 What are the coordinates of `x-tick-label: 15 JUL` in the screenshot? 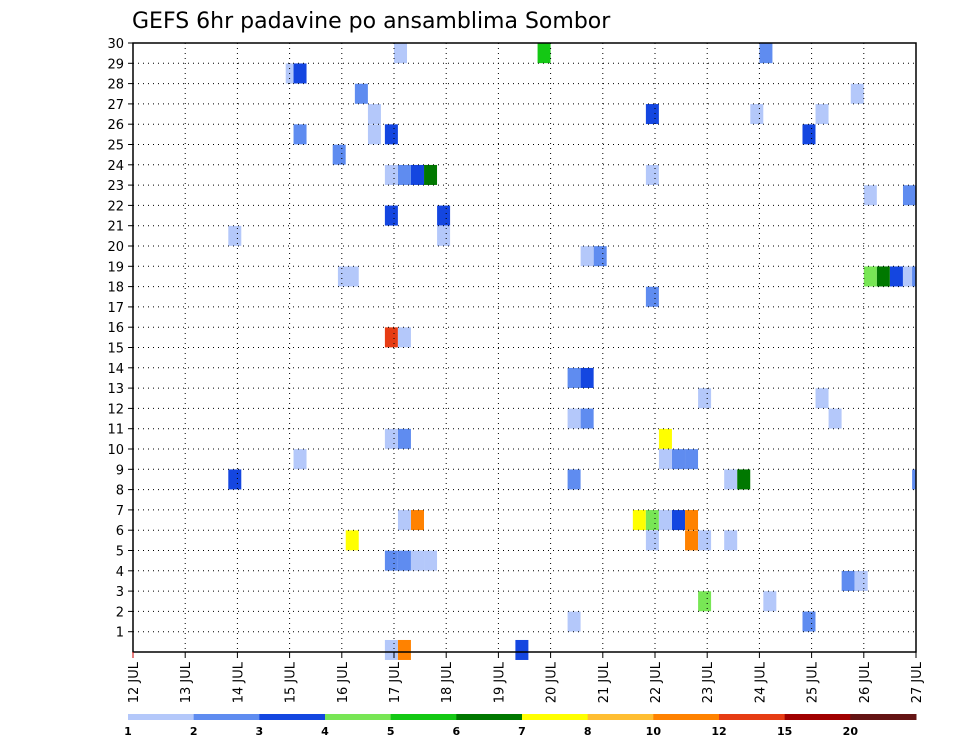 It's located at (291, 682).